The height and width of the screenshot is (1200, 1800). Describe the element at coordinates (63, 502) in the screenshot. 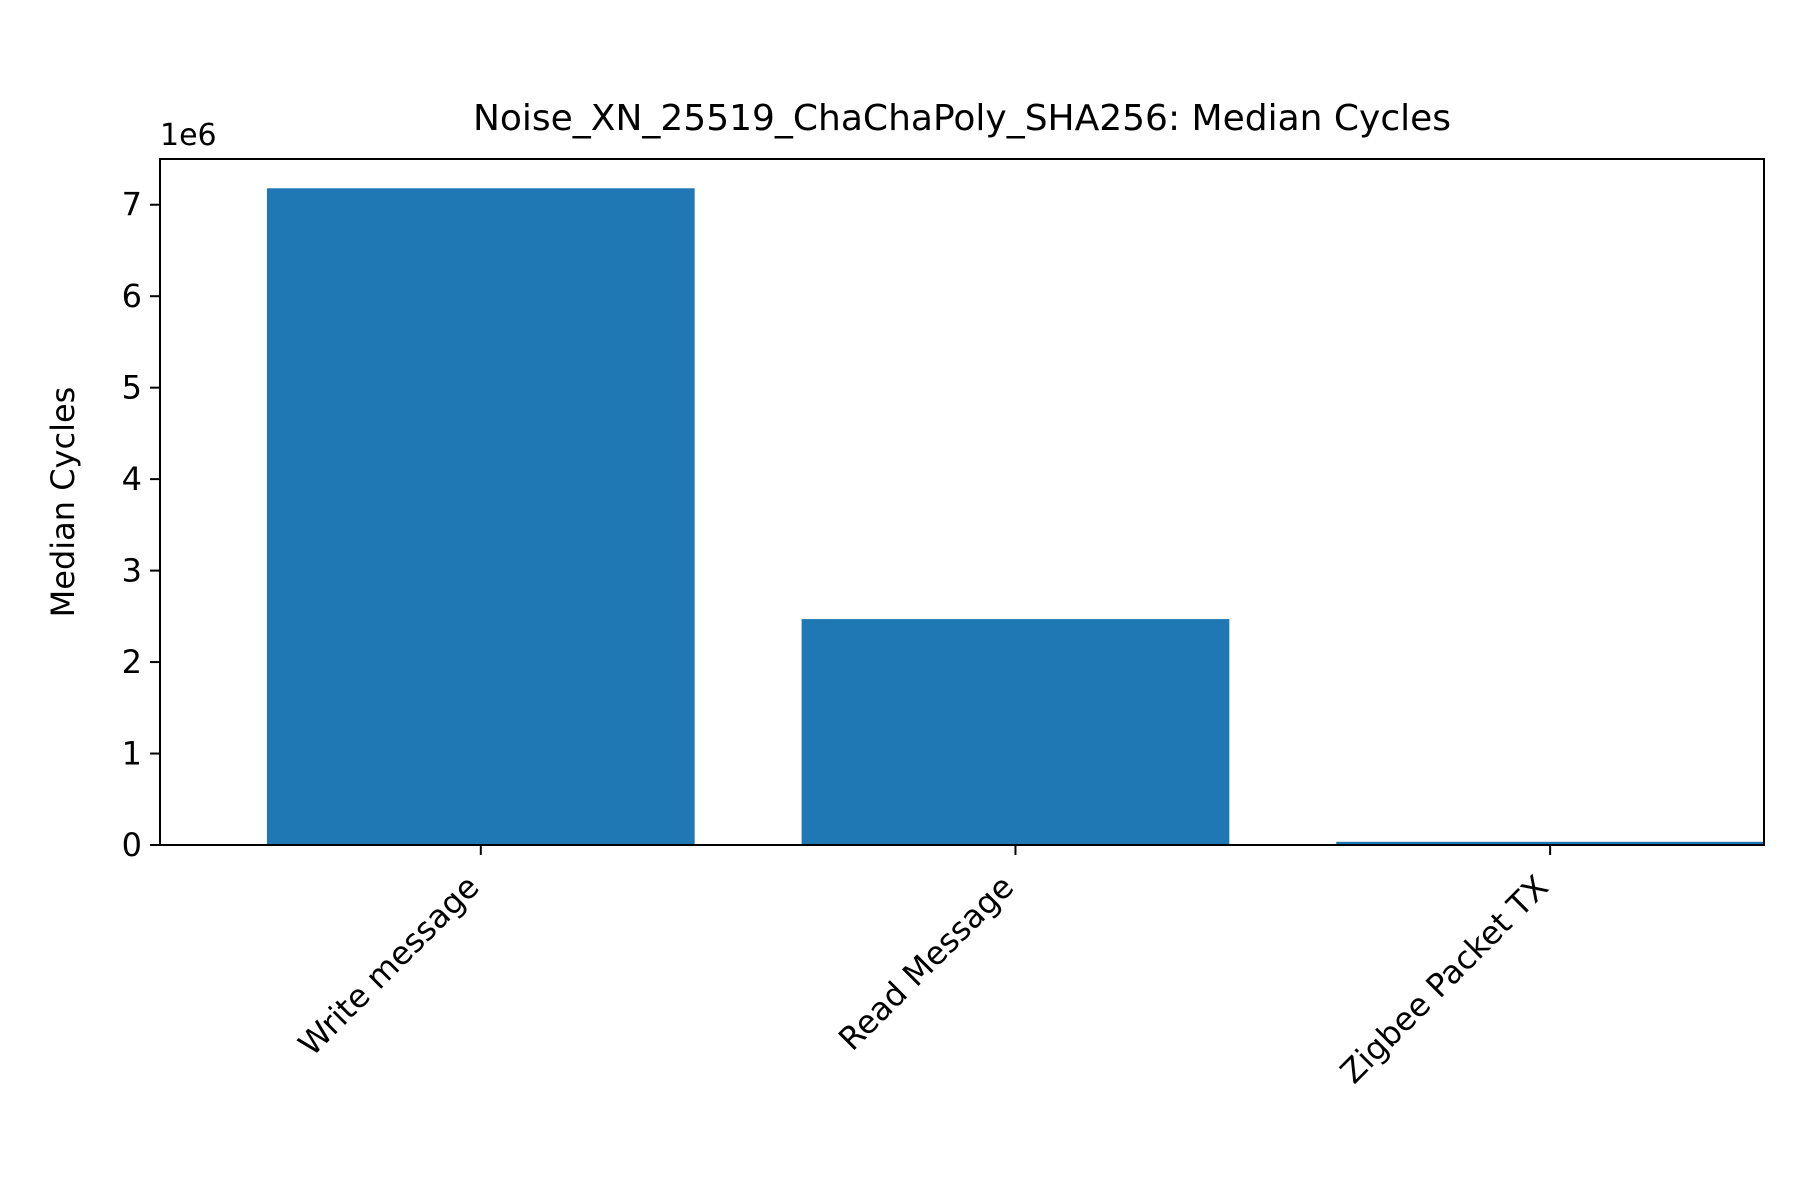

I see `y-axis-label: Median Cycles` at that location.